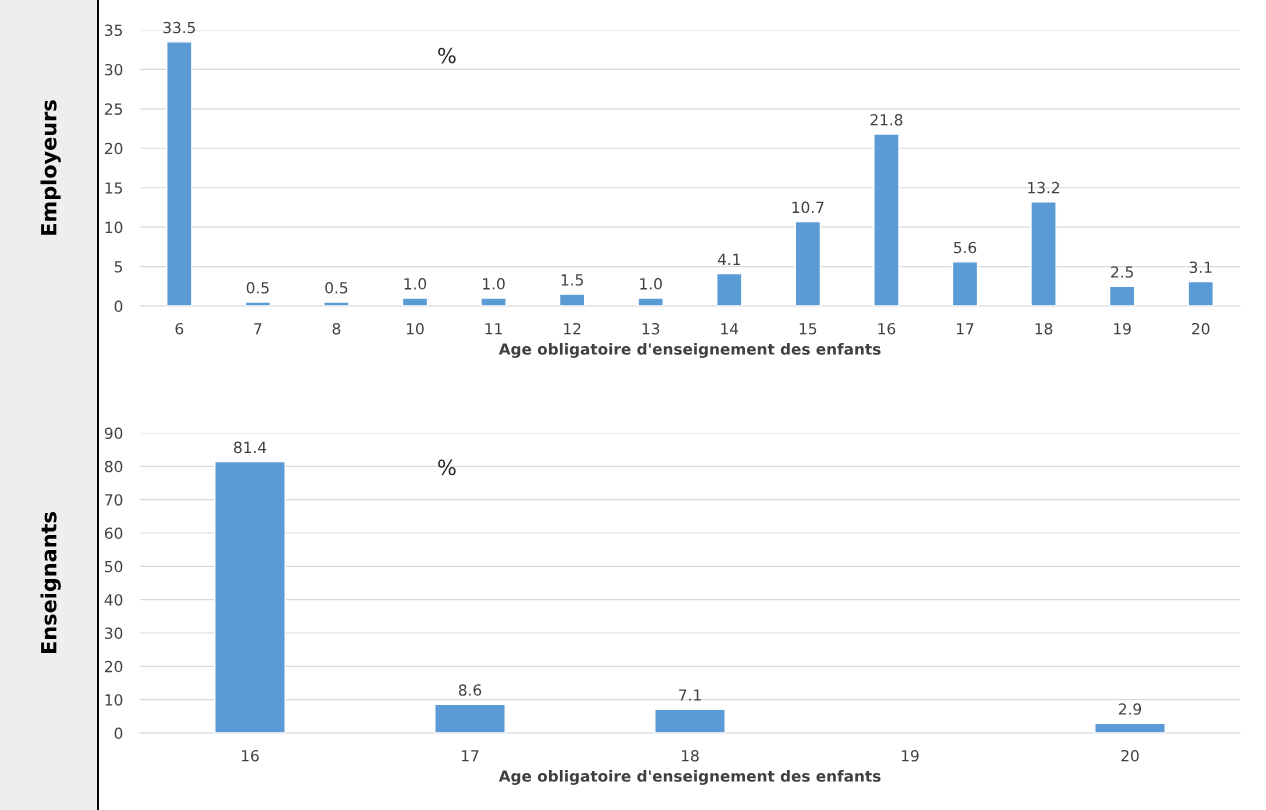  Describe the element at coordinates (118, 267) in the screenshot. I see `y-tick-label: 5` at that location.